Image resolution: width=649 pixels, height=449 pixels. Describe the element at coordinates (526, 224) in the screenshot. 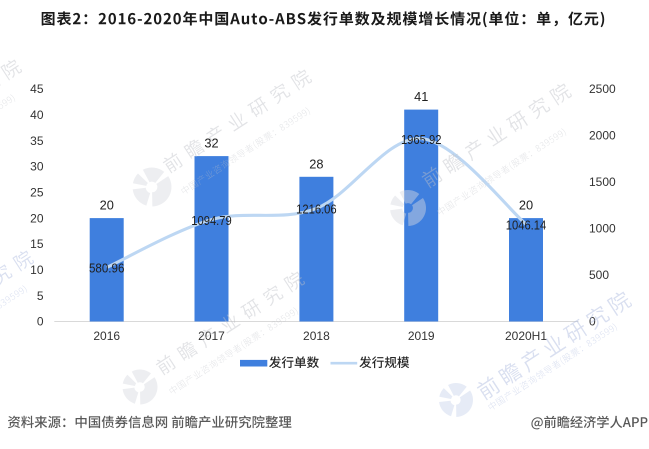

I see `svg-text: 1046.14` at that location.